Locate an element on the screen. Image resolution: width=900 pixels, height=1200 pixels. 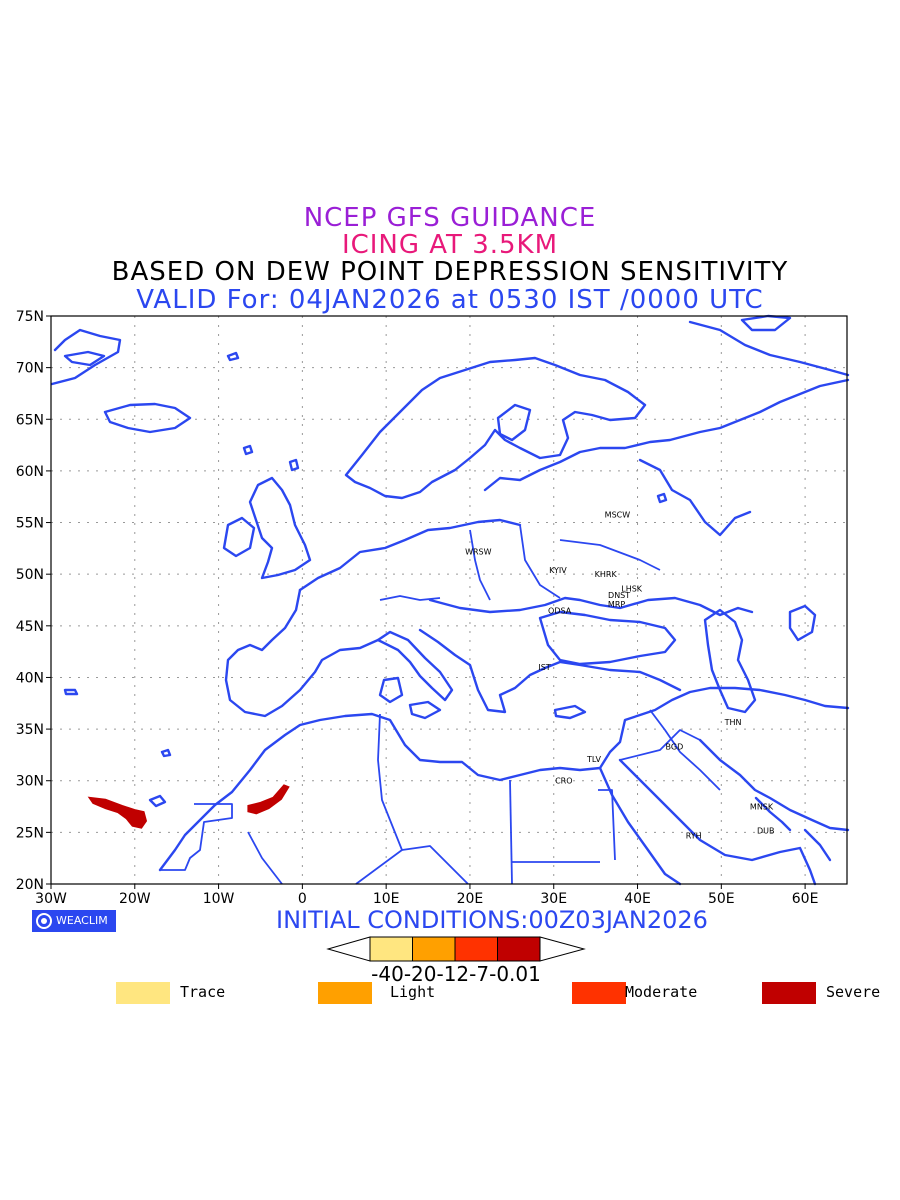
legend-label-moderate: Moderate is located at coordinates (661, 992).